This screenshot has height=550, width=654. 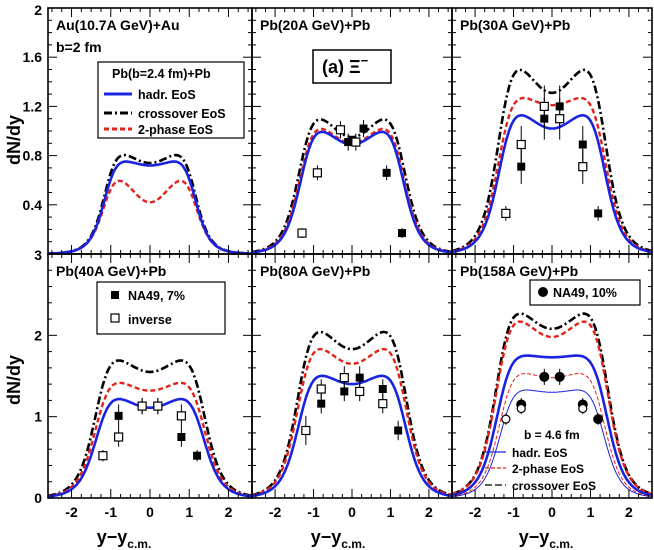 What do you see at coordinates (548, 469) in the screenshot?
I see `legend-b46-twoph-label: 2-phase EoS` at bounding box center [548, 469].